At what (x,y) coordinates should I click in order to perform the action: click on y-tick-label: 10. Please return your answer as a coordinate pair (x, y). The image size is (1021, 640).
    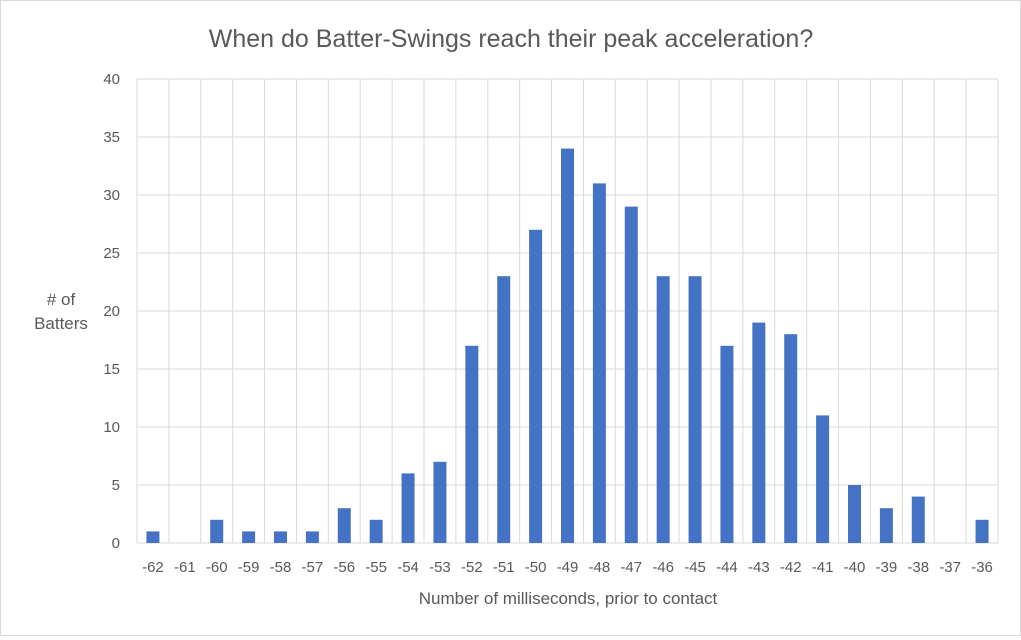
    Looking at the image, I should click on (111, 427).